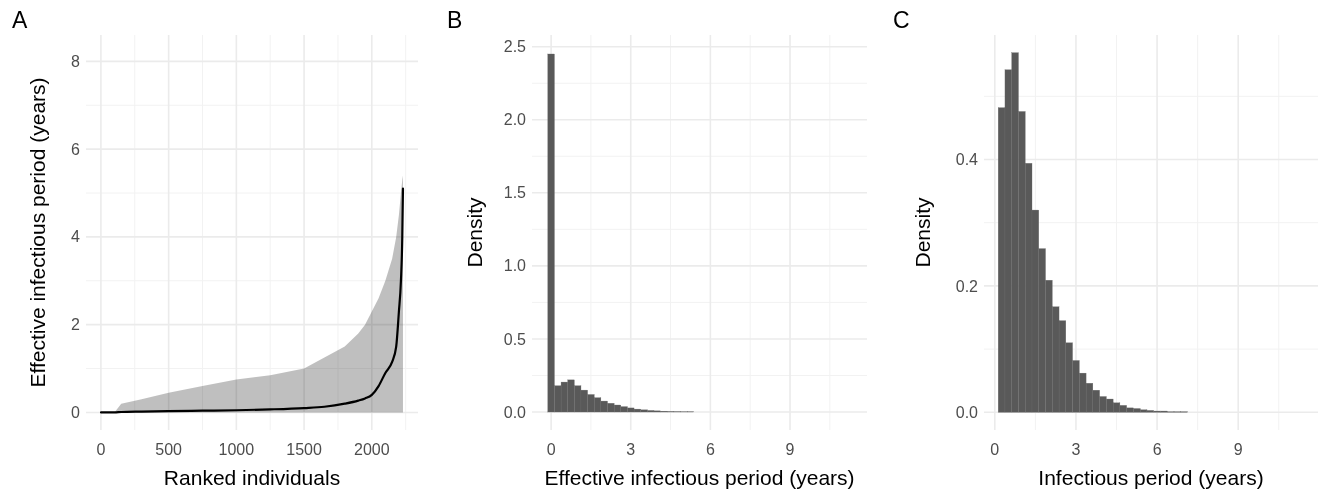 This screenshot has width=1322, height=490. I want to click on y-tick-label: 2.0, so click(515, 120).